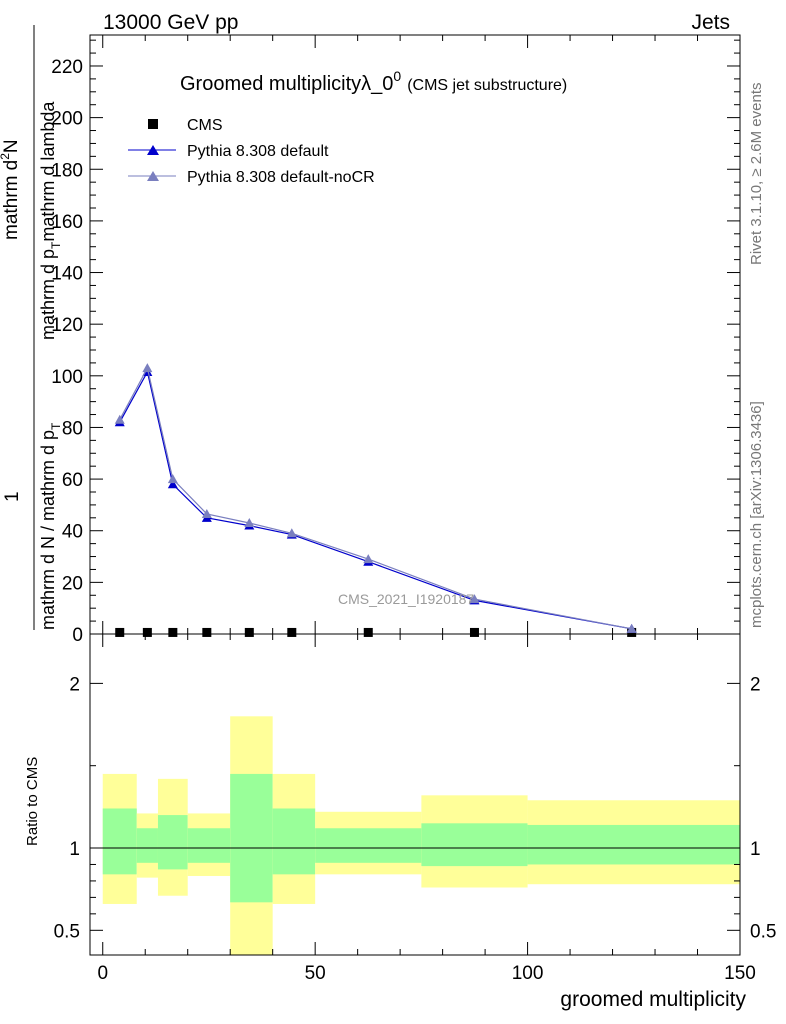  I want to click on y-tick-label: 140, so click(67, 274).